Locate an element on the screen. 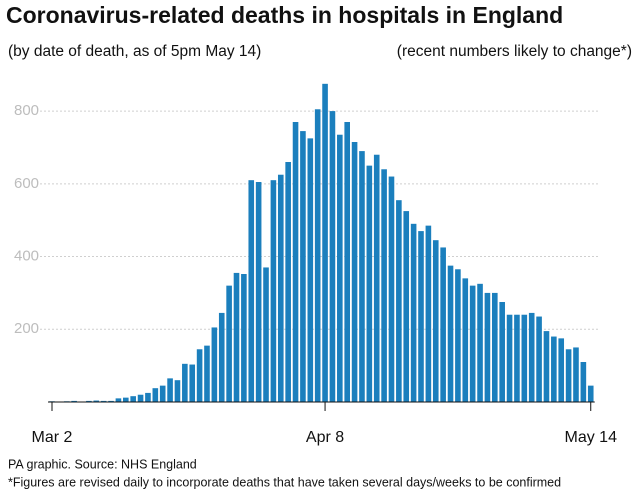 The height and width of the screenshot is (494, 640). x-tick-label: May 14 is located at coordinates (591, 437).